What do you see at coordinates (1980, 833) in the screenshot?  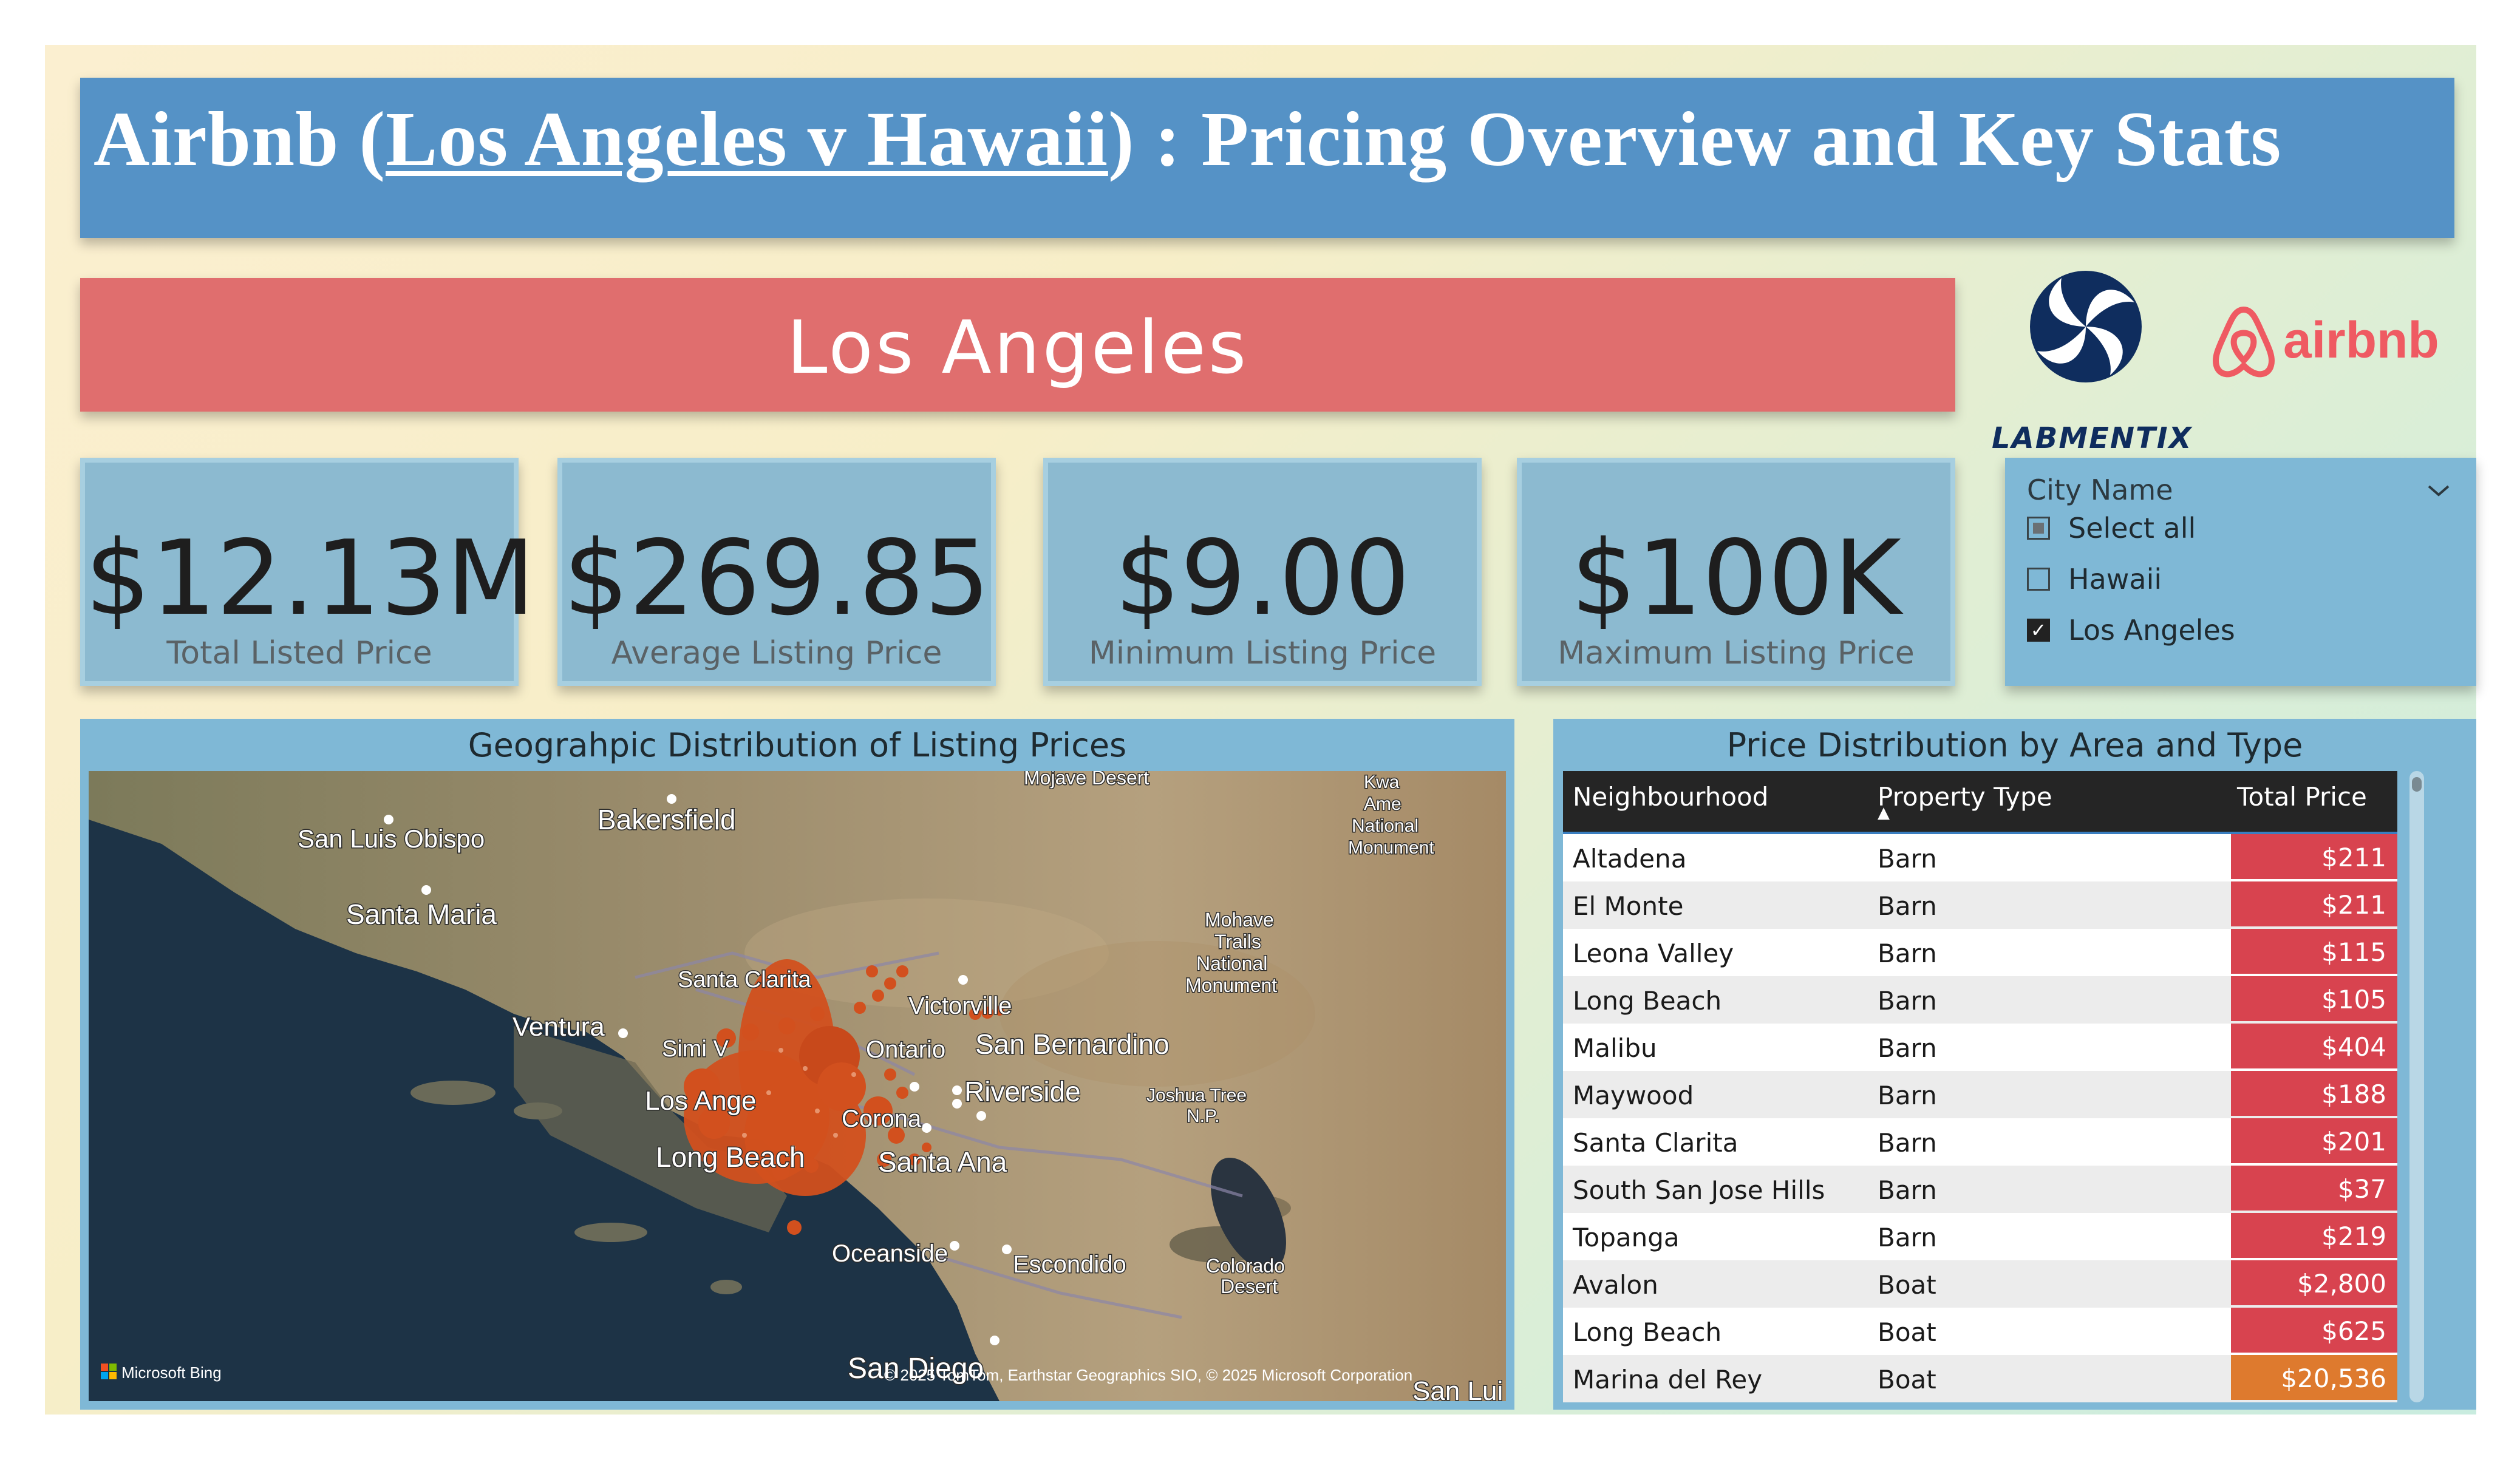 I see `header-underline` at bounding box center [1980, 833].